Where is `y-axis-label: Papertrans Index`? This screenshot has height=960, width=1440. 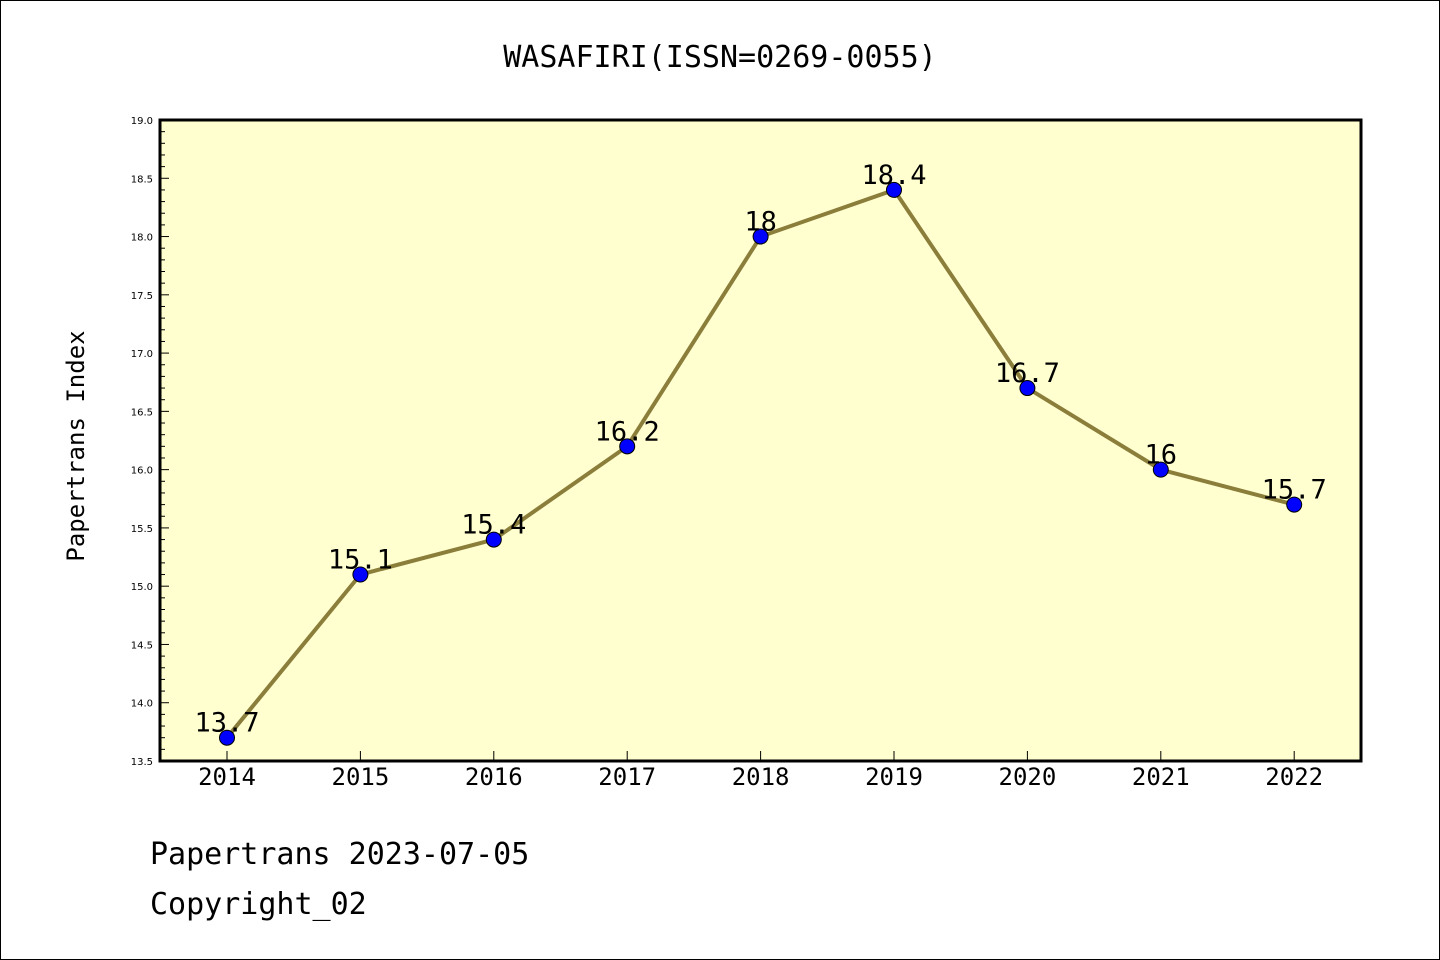 y-axis-label: Papertrans Index is located at coordinates (76, 445).